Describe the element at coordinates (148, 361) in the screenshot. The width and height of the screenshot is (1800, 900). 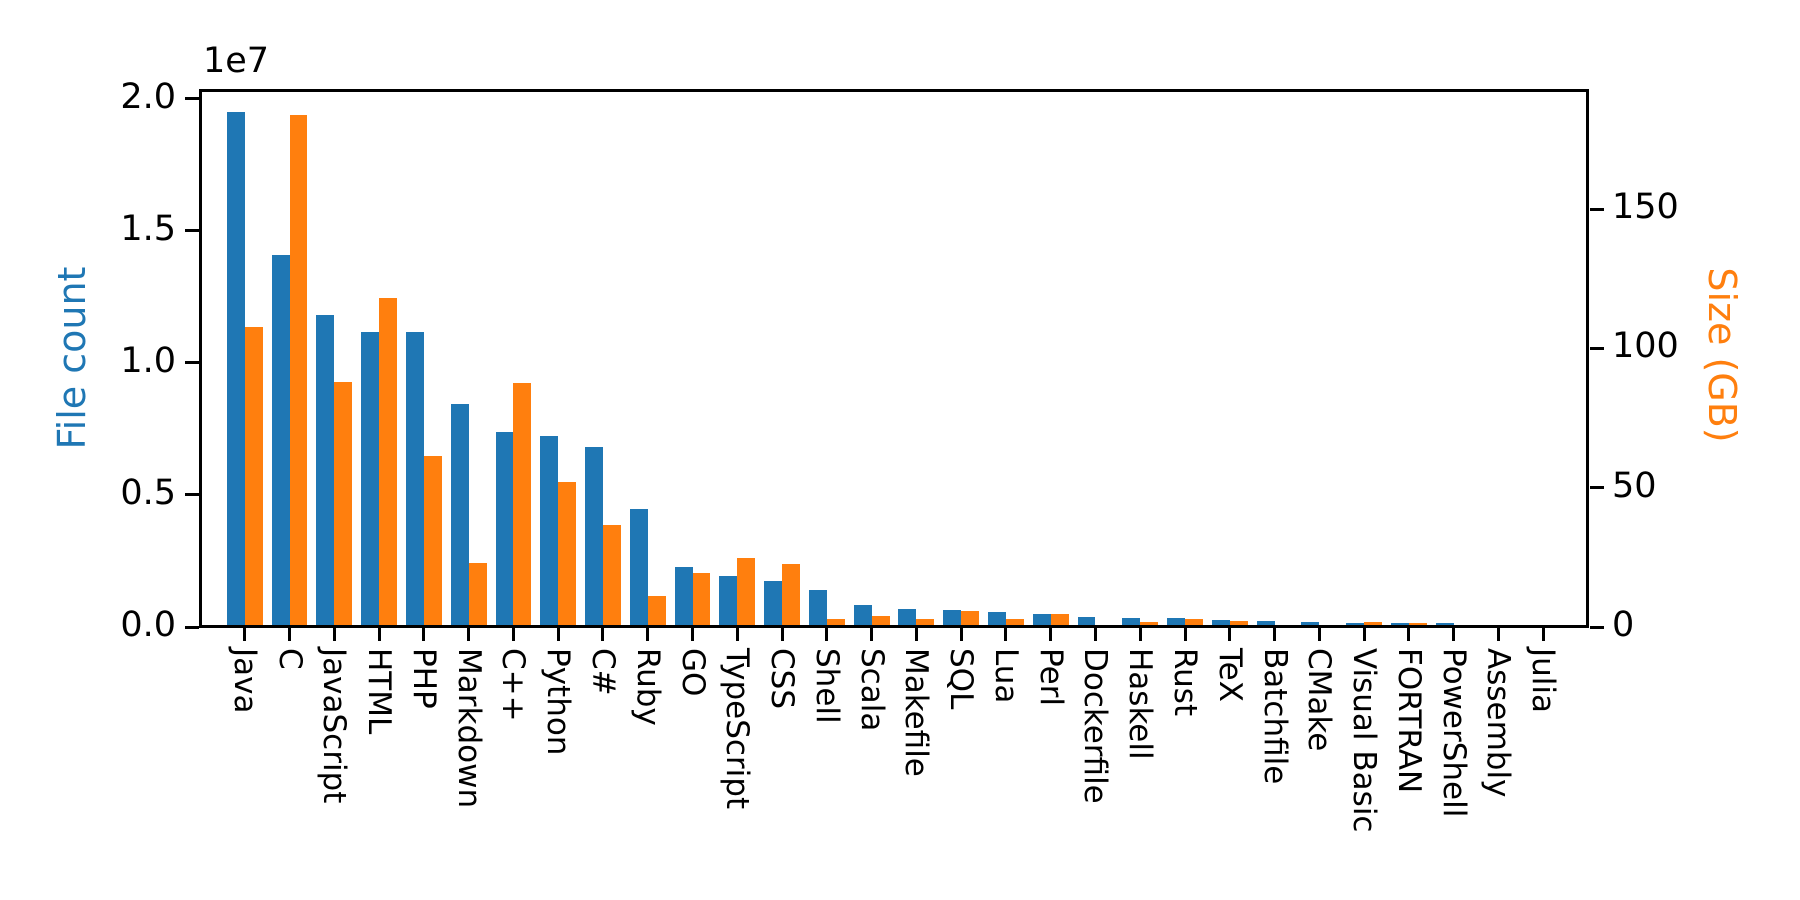
I see `left-axis-tick-label-2: 1.0` at that location.